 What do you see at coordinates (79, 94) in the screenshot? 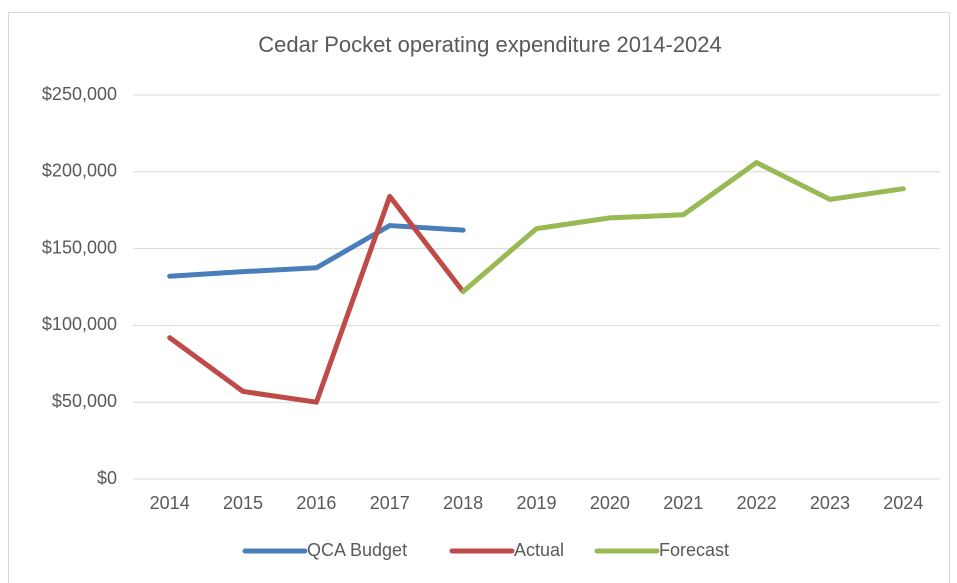
I see `y-tick-label: $250,000` at bounding box center [79, 94].